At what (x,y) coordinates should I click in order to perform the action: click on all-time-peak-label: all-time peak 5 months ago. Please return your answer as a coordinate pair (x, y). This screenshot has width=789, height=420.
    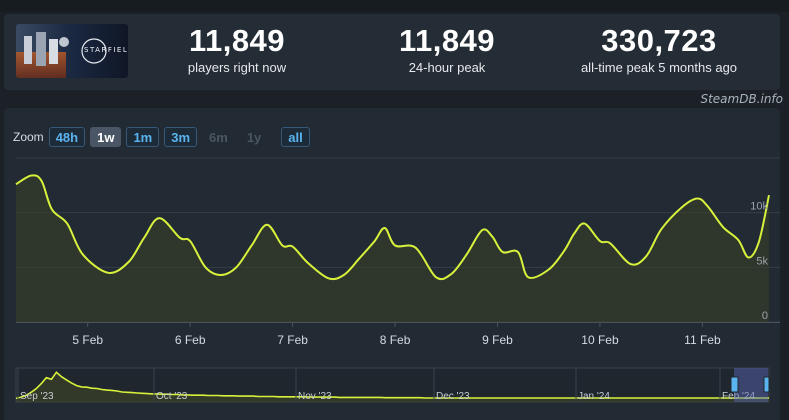
    Looking at the image, I should click on (659, 67).